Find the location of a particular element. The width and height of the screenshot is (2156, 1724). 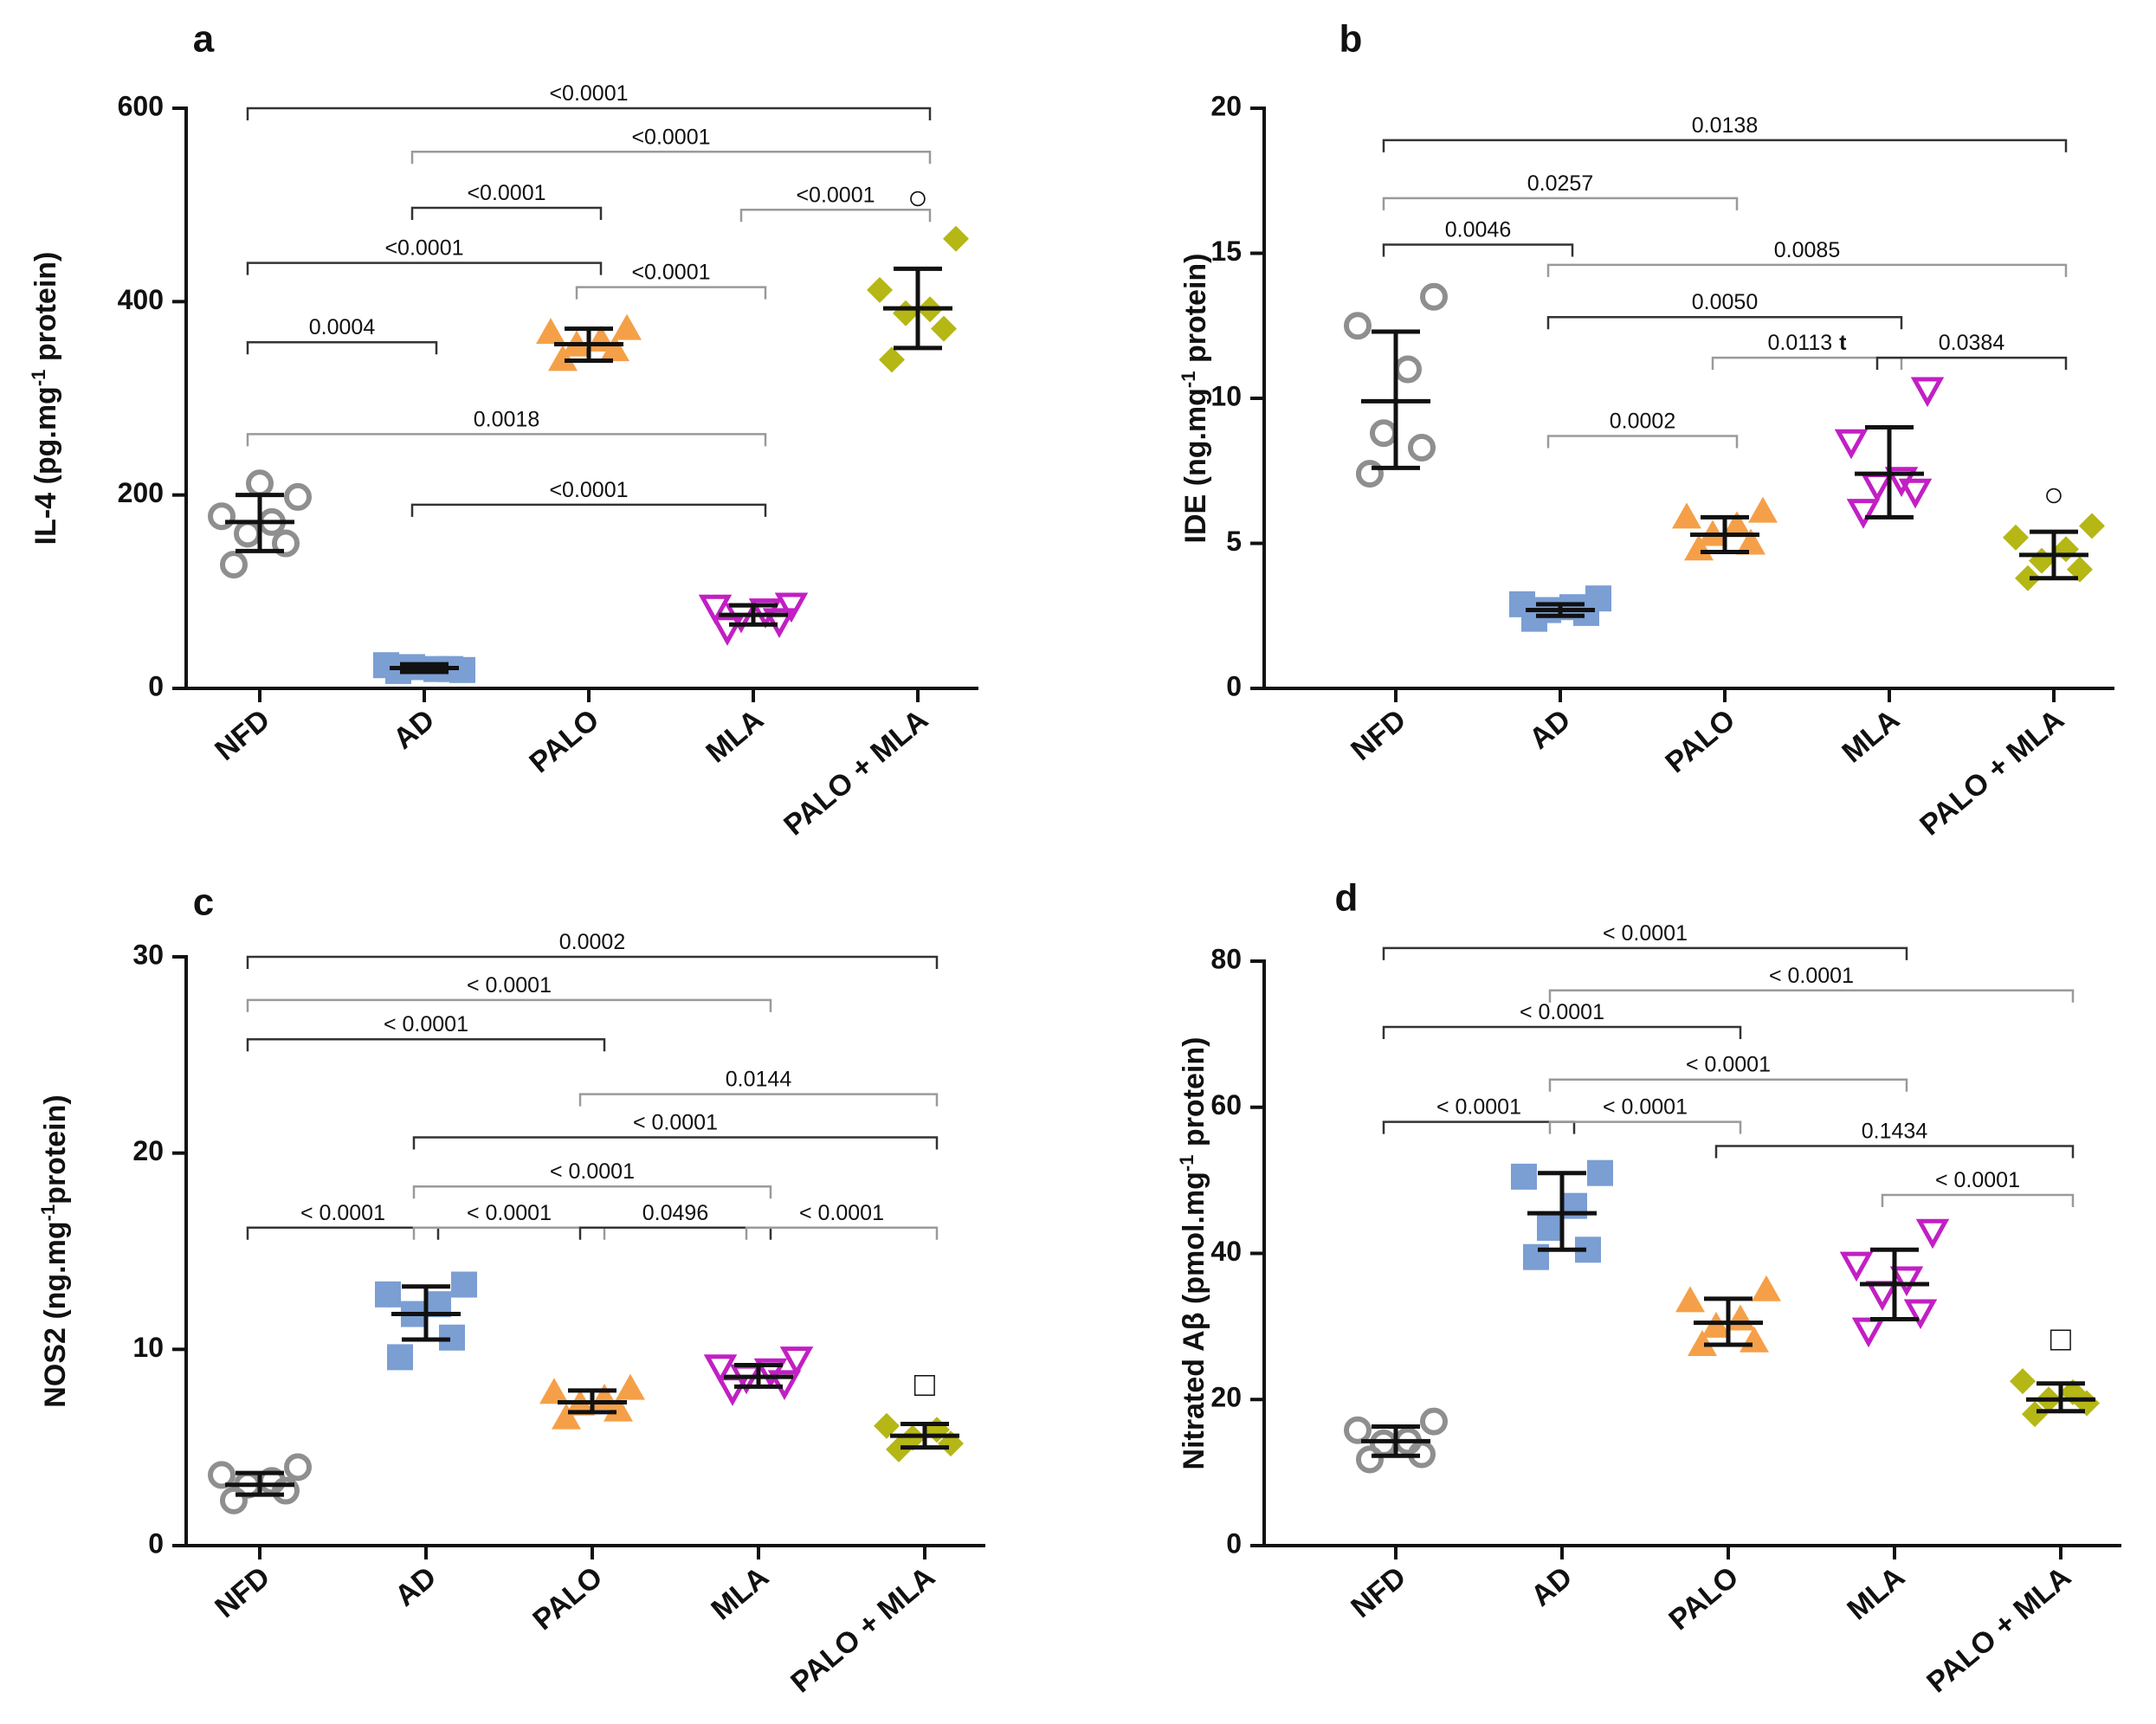

y-axis-label-part: IL-4 (pg.mg is located at coordinates (45, 465).